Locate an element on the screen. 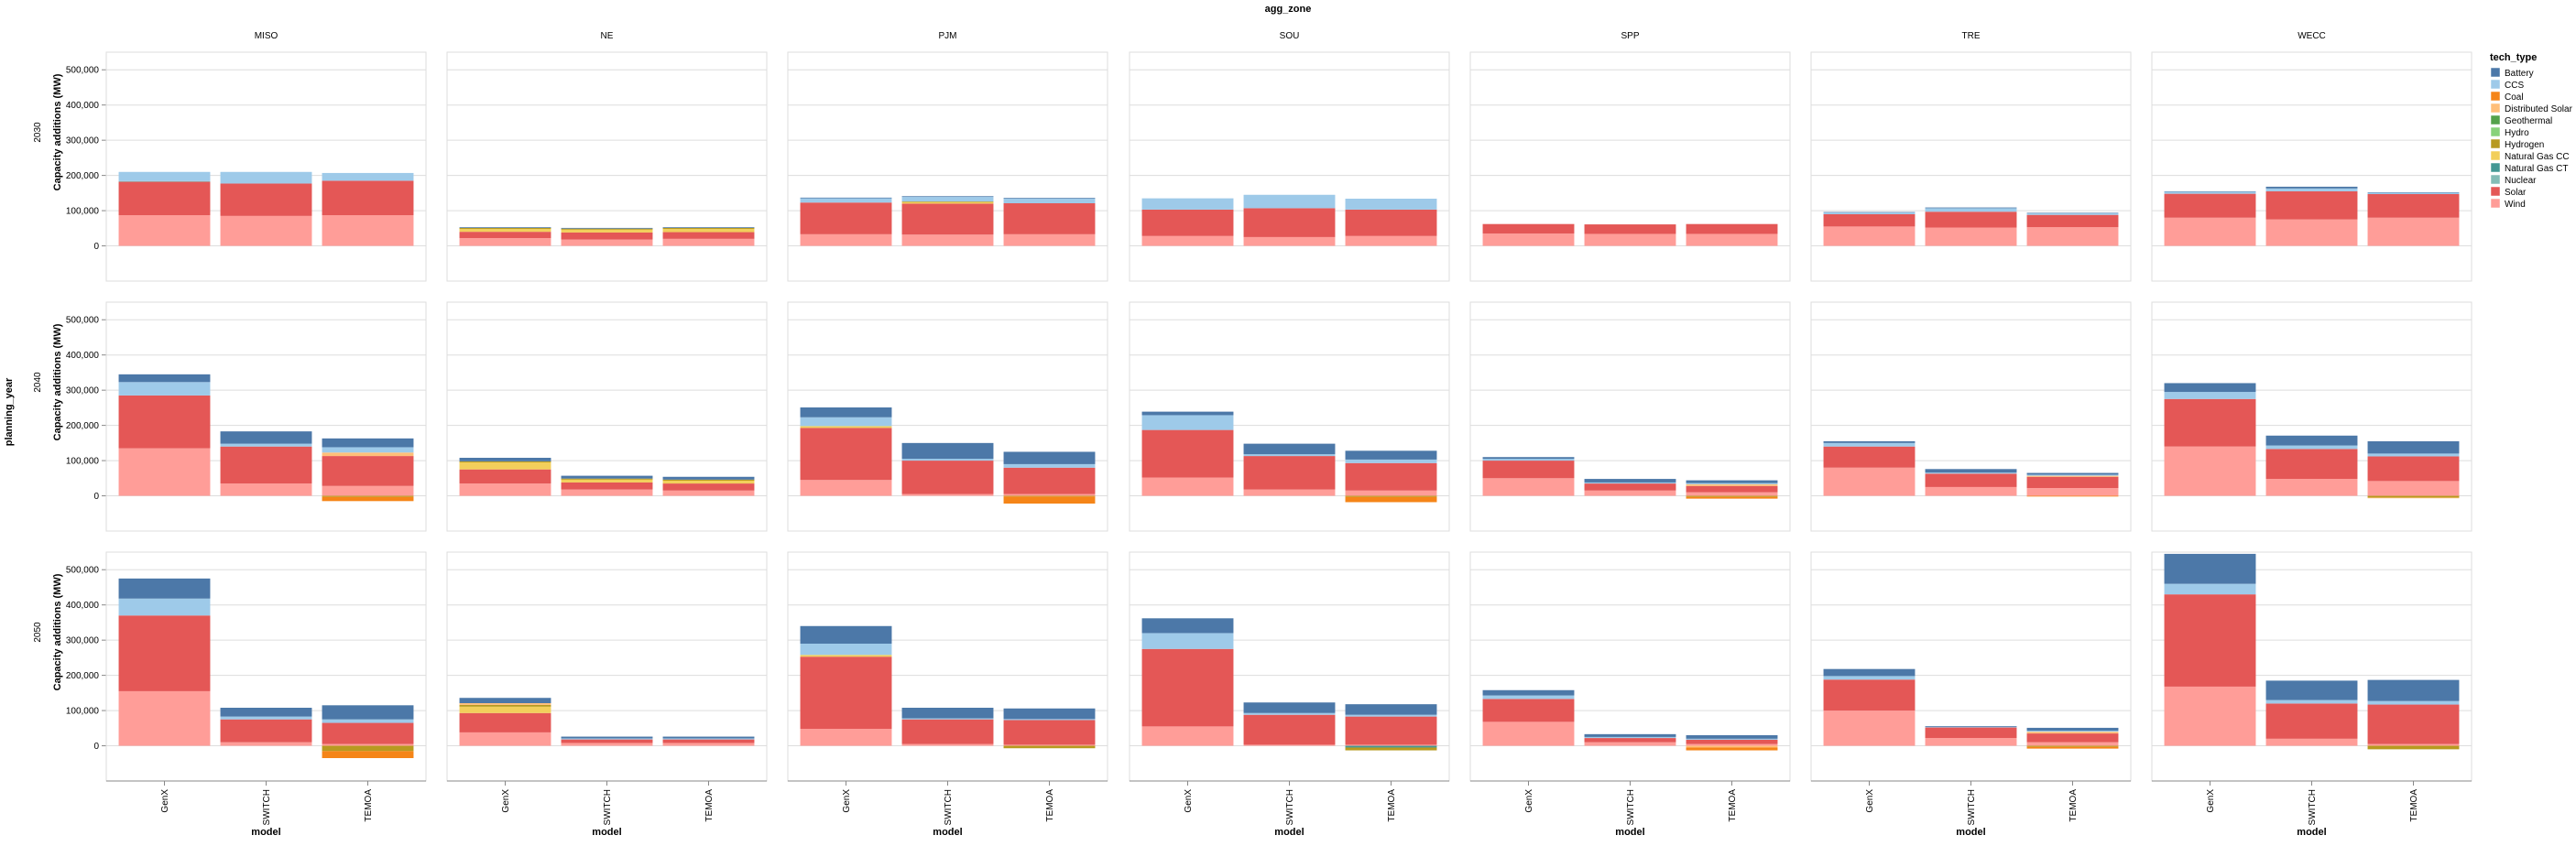 The image size is (2576, 846). bar-segment-MISO-2040-GenX-ccs is located at coordinates (165, 389).